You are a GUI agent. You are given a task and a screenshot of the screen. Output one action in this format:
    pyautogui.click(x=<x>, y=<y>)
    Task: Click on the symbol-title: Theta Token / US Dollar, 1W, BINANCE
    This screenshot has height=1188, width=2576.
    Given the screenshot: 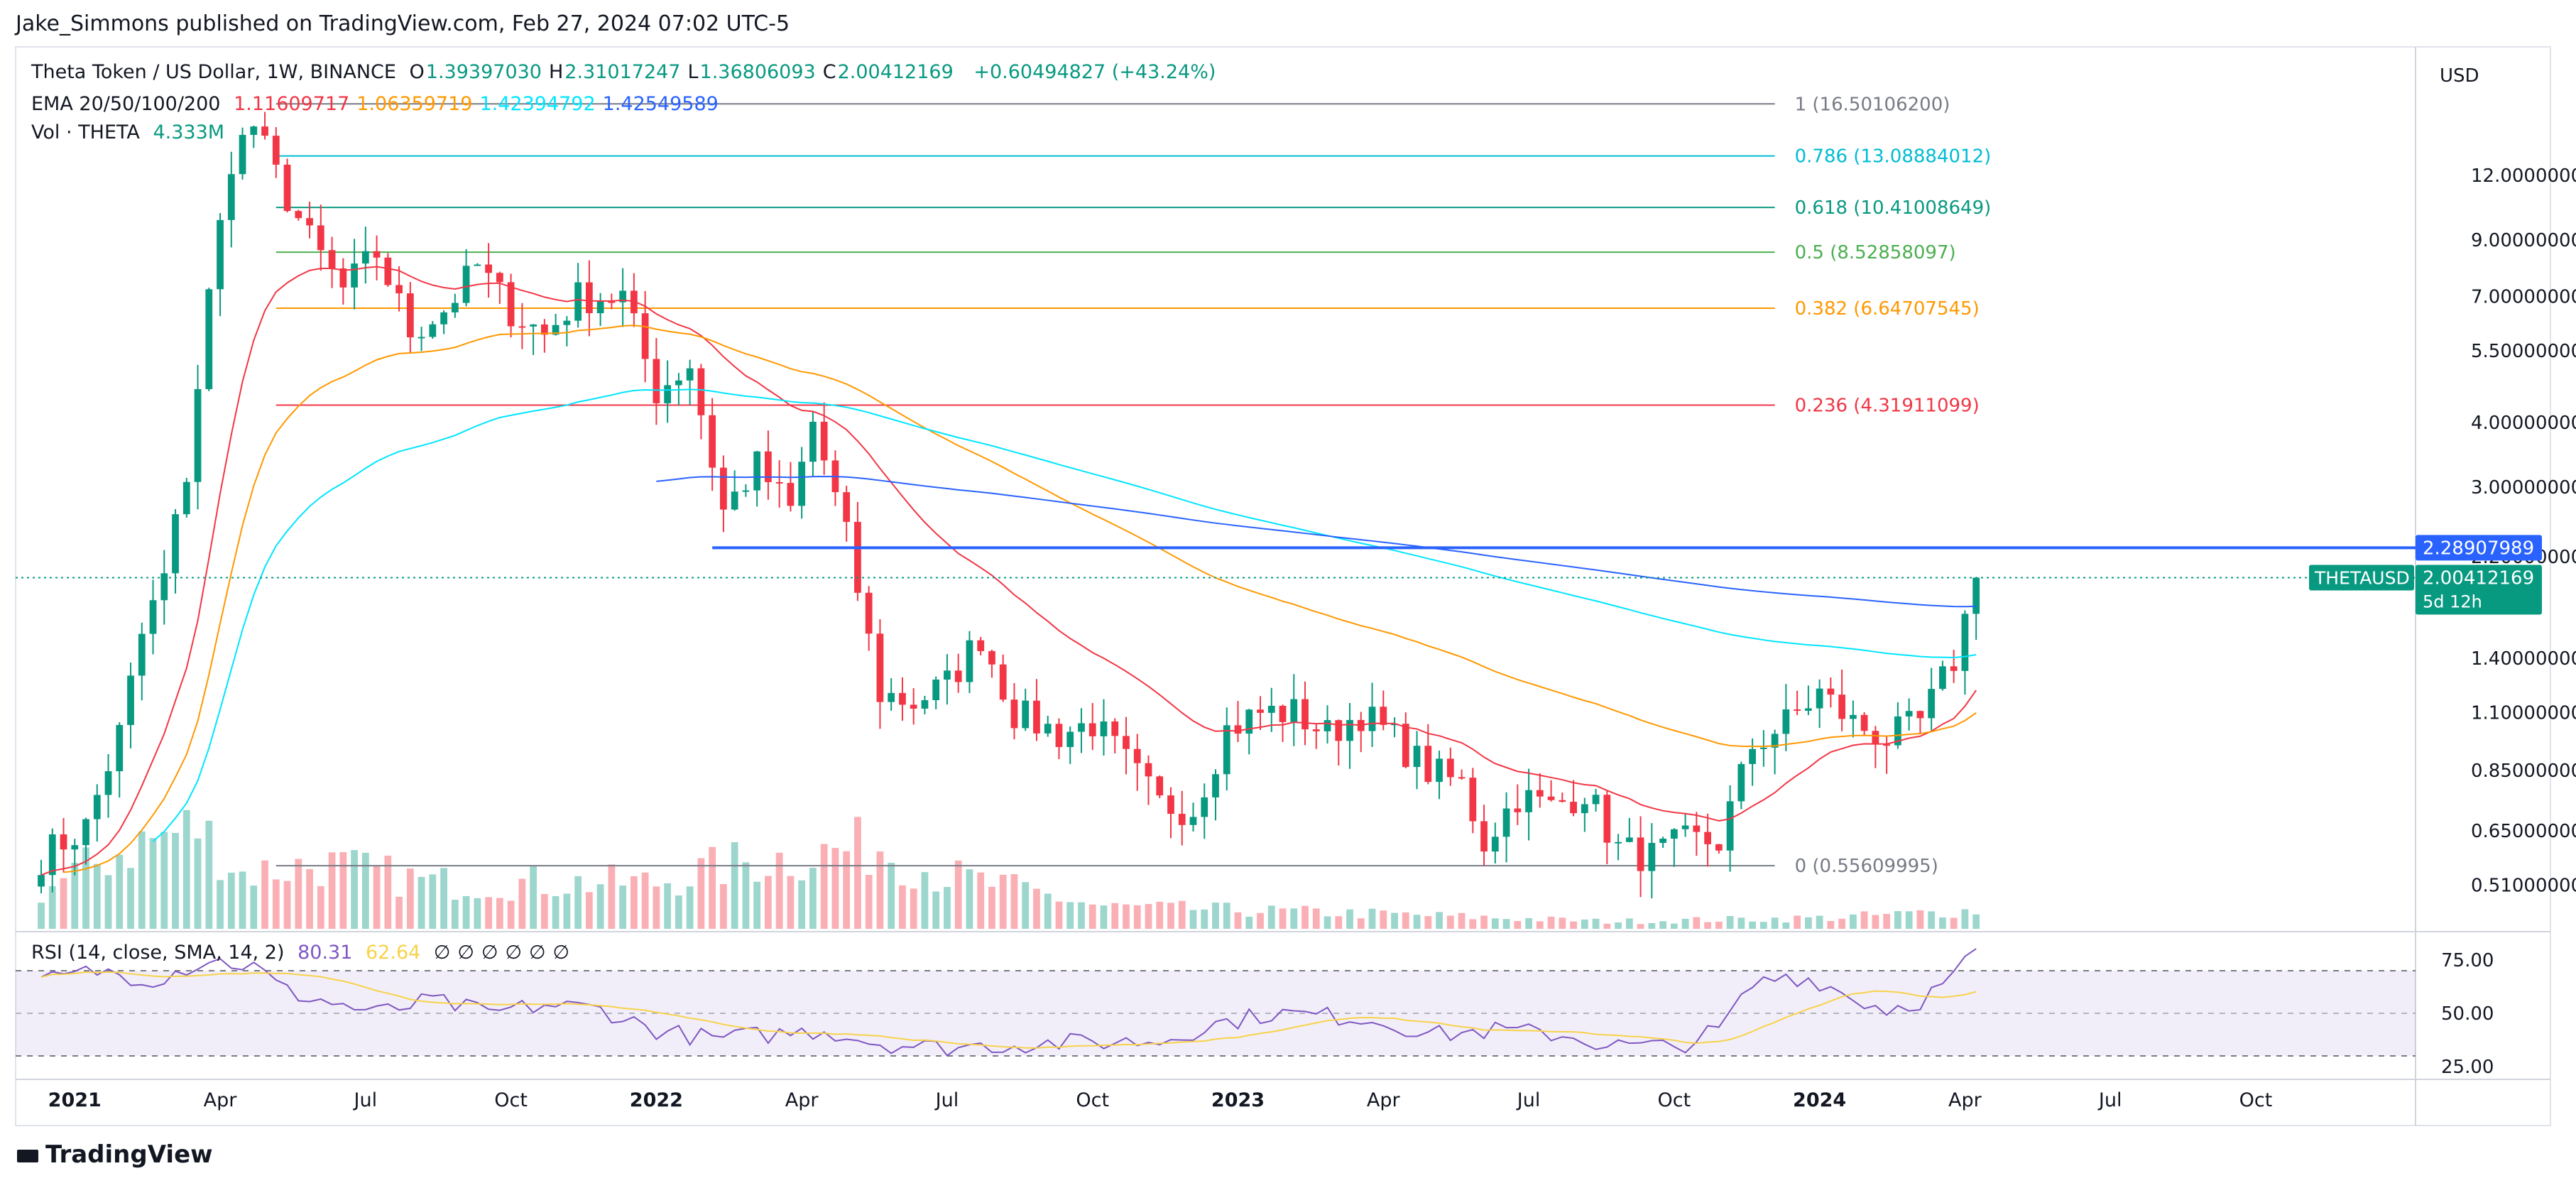 What is the action you would take?
    pyautogui.click(x=213, y=72)
    